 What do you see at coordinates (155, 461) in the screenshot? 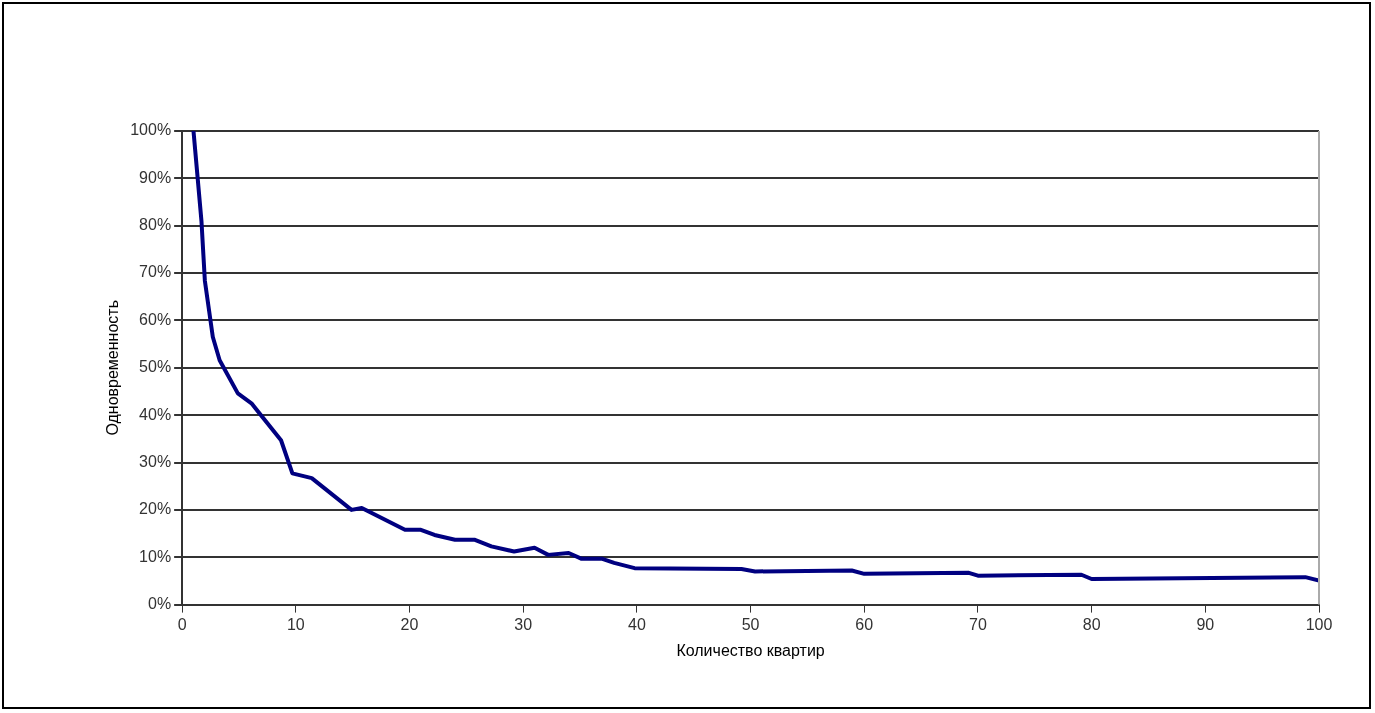
I see `y-tick-label: 30%` at bounding box center [155, 461].